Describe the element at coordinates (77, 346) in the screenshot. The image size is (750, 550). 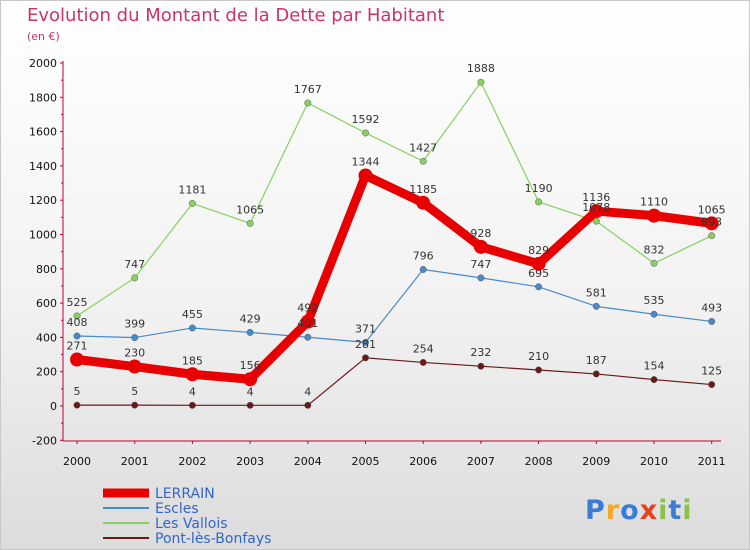
I see `data-label-lerrain: 271` at that location.